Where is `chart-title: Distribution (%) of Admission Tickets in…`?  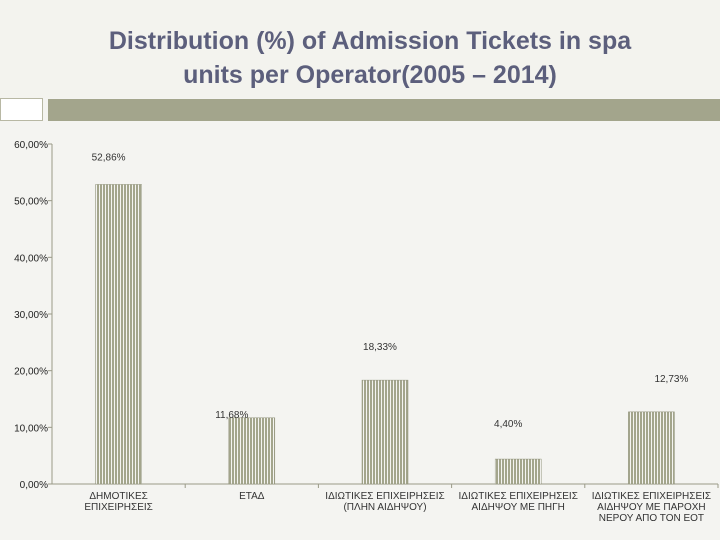
chart-title: Distribution (%) of Admission Tickets in… is located at coordinates (360, 58).